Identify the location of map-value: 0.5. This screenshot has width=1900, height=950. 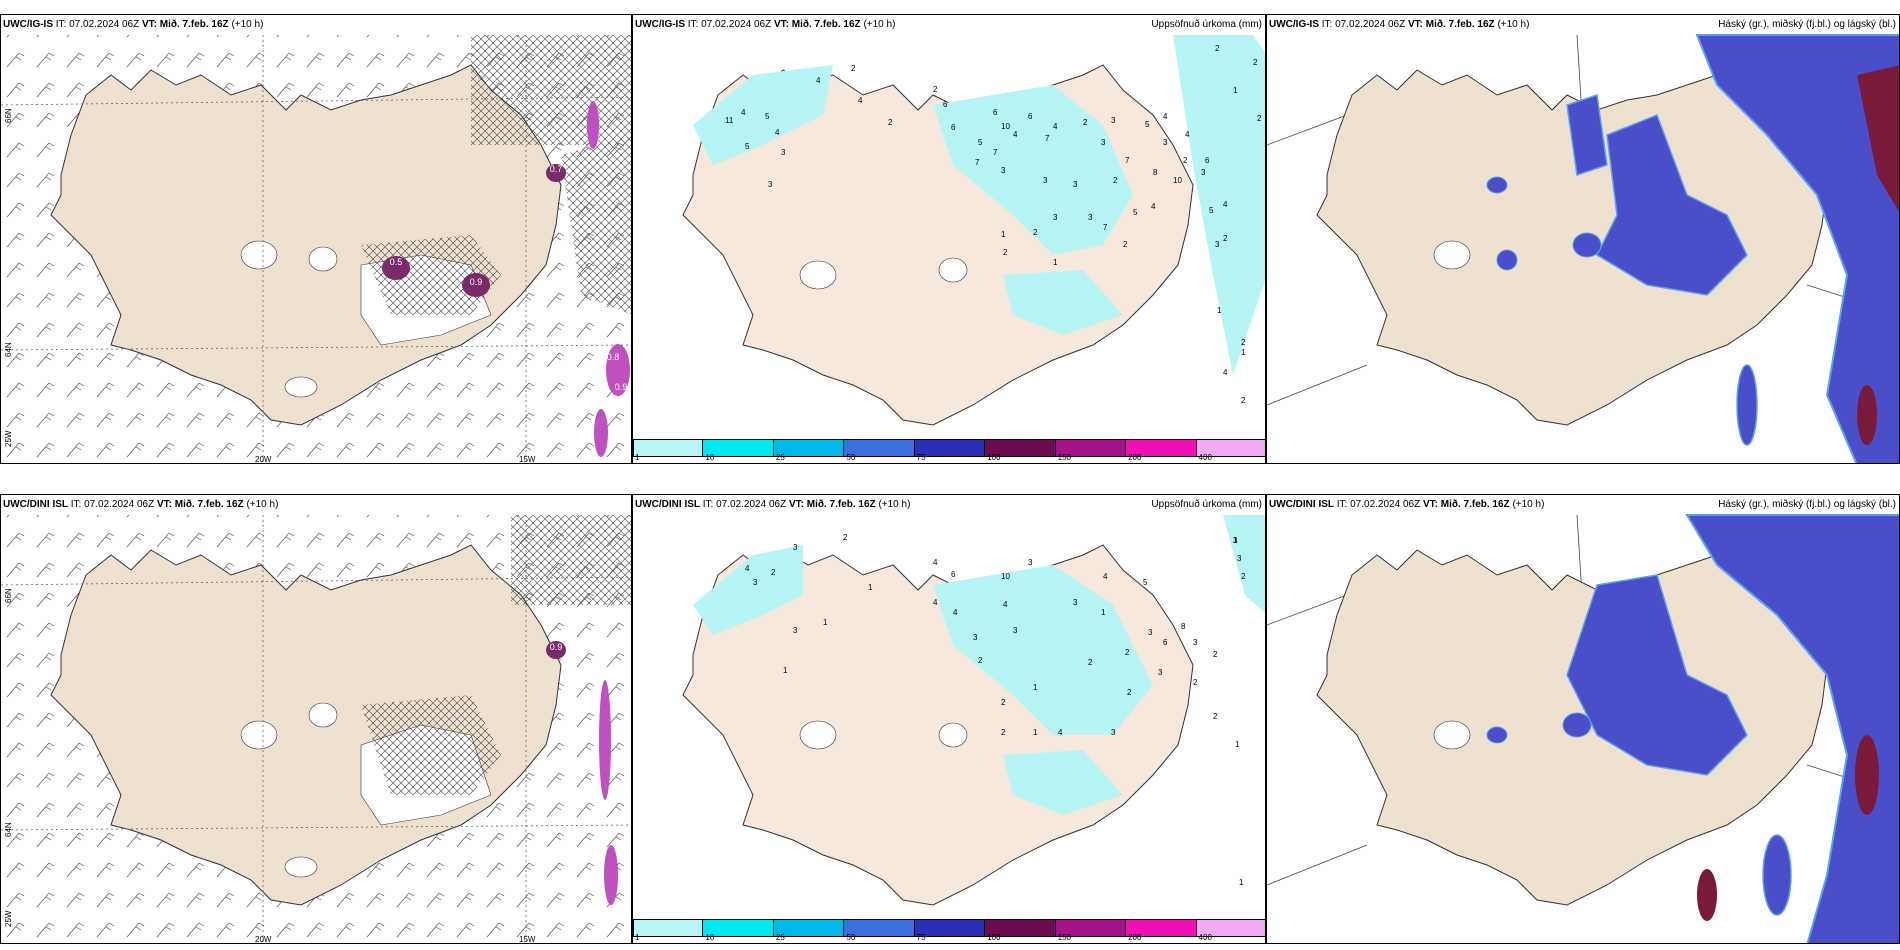
(396, 262).